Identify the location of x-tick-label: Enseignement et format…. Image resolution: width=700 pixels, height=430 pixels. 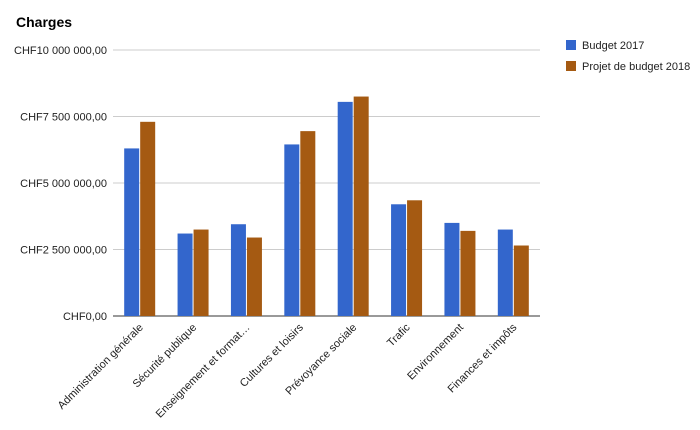
(203, 371).